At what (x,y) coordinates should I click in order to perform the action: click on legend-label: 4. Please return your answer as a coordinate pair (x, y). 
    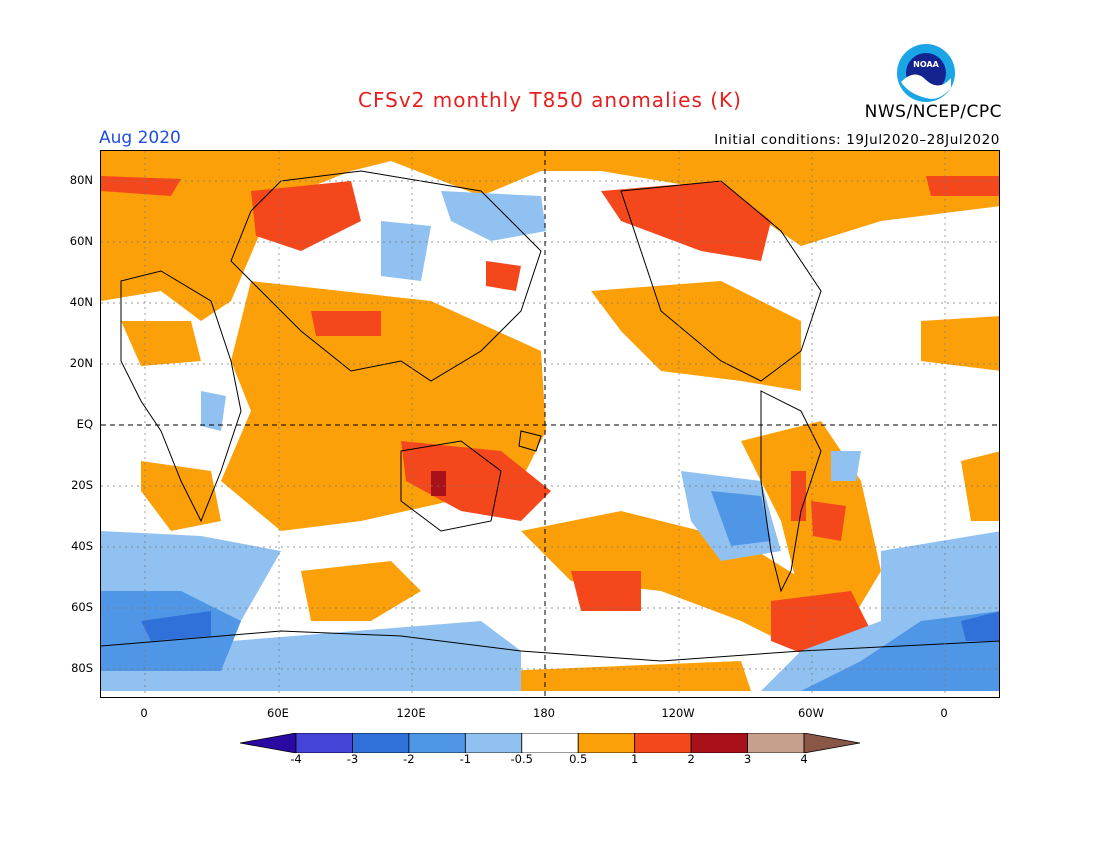
    Looking at the image, I should click on (804, 759).